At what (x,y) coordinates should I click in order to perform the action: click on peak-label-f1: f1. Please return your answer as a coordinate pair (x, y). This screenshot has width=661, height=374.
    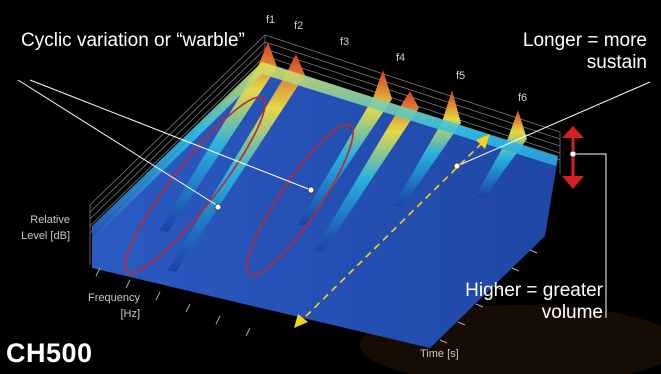
    Looking at the image, I should click on (271, 20).